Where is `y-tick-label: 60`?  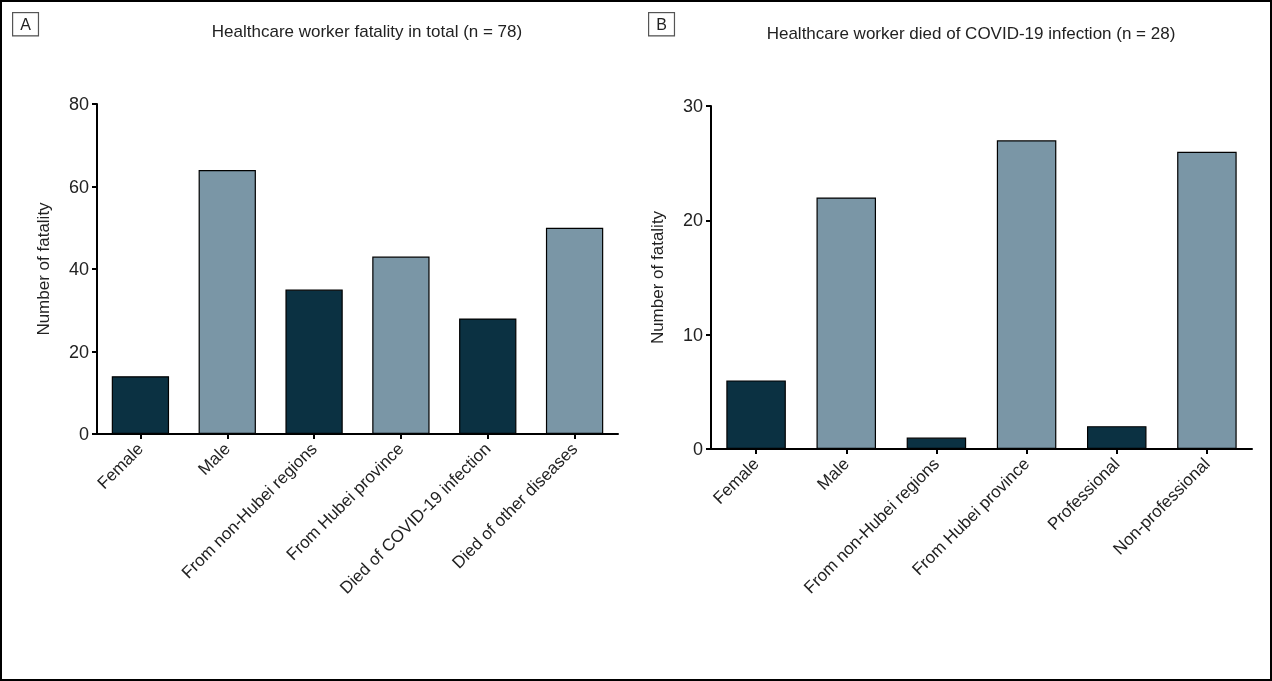 y-tick-label: 60 is located at coordinates (78, 186).